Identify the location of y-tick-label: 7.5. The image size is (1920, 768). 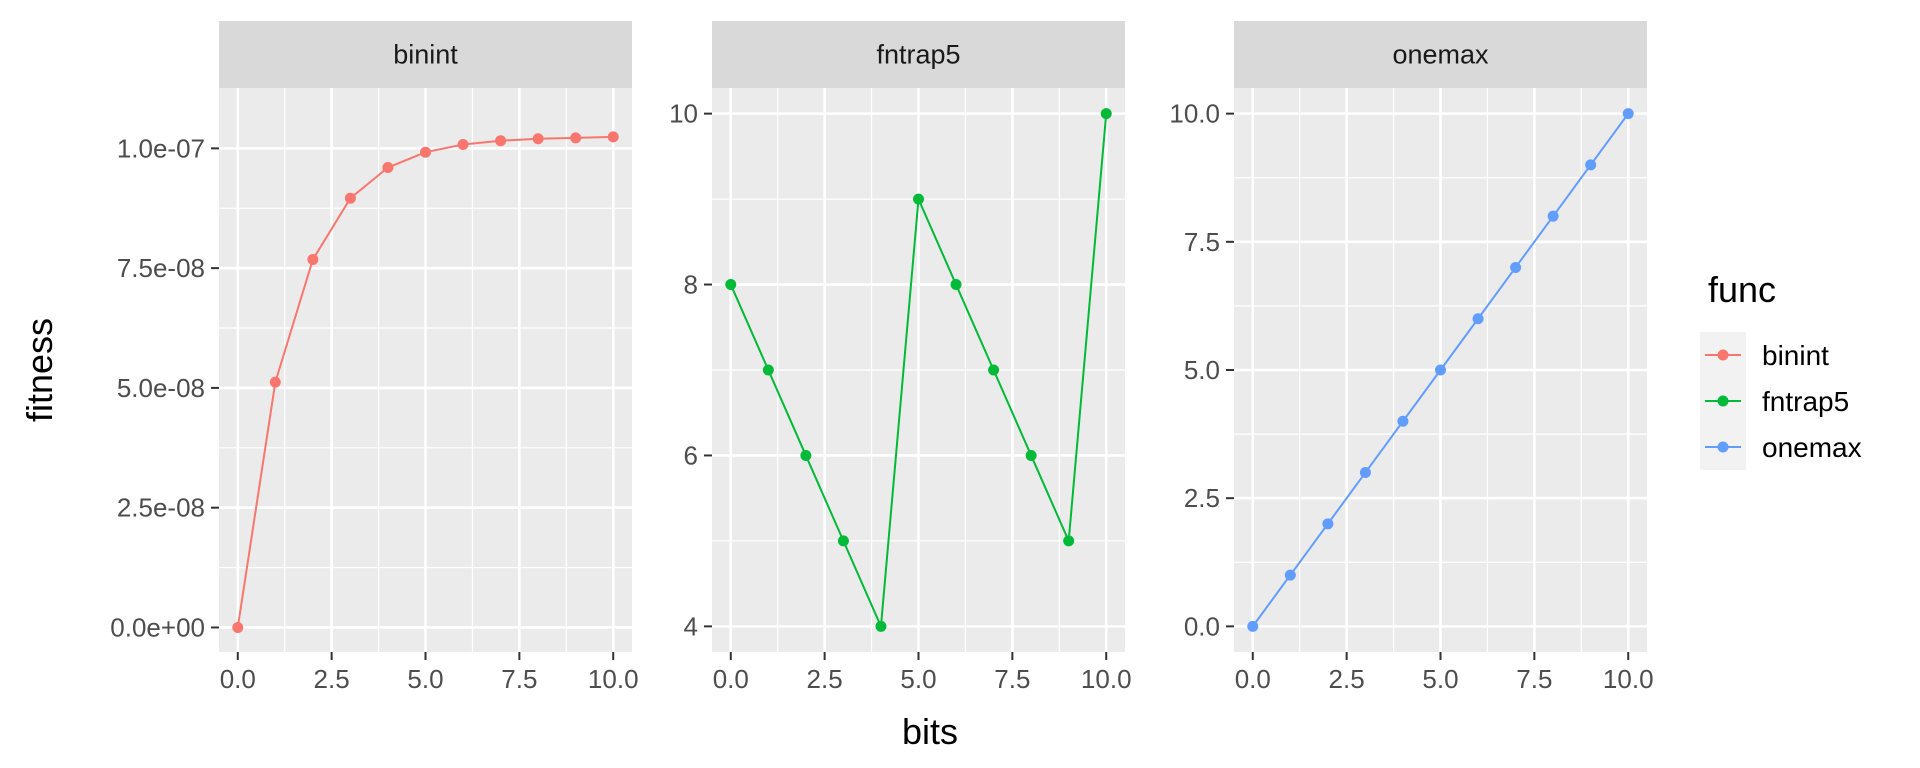
(1202, 242).